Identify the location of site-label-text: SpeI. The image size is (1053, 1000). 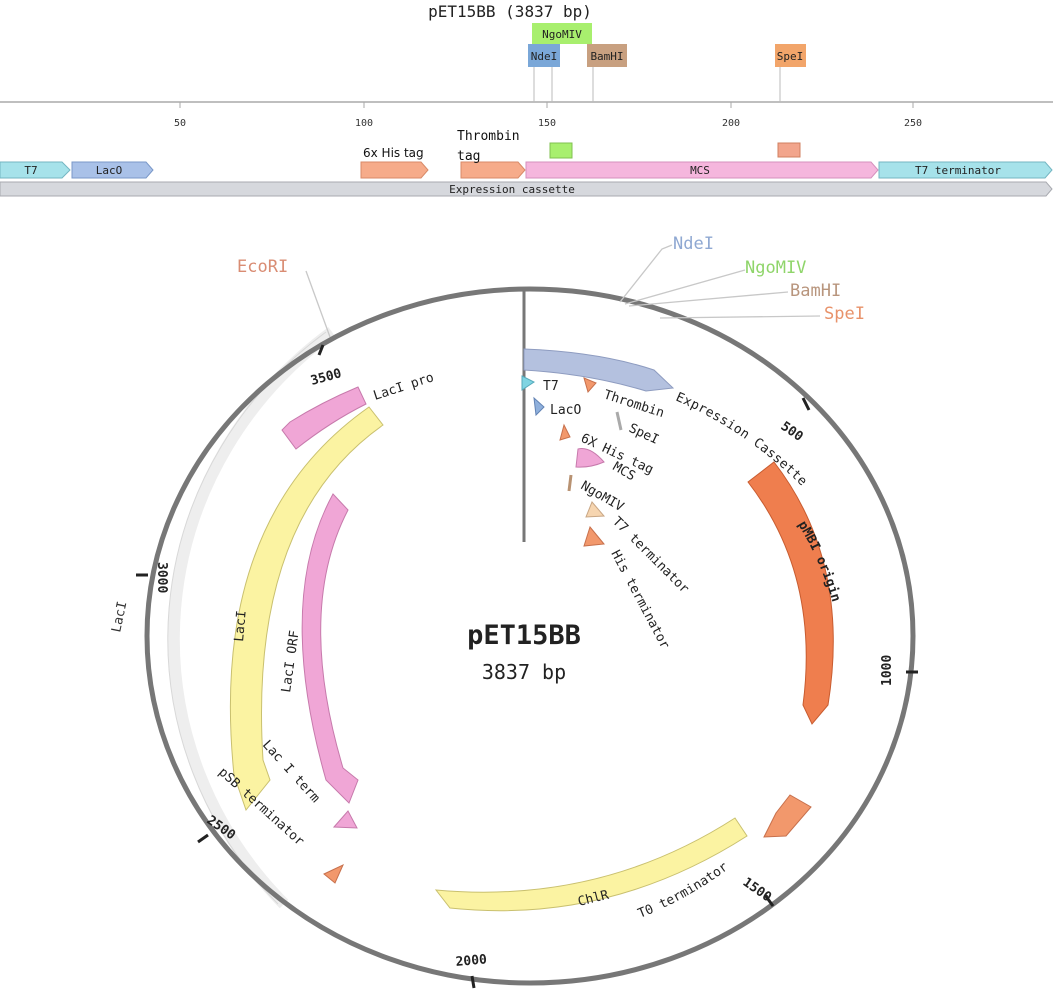
(790, 56).